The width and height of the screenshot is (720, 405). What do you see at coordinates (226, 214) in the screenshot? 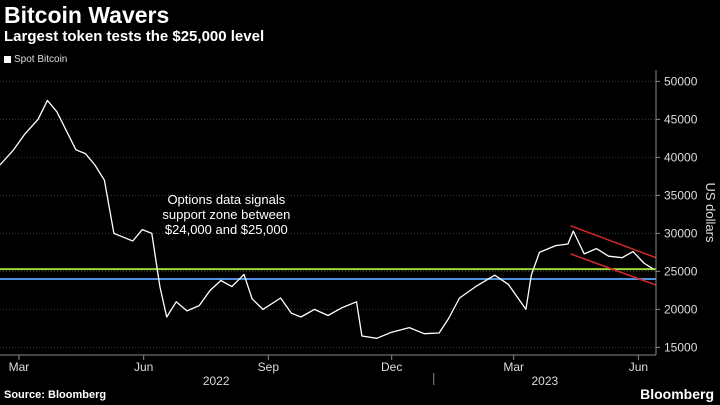
I see `annotation-line: support zone between` at bounding box center [226, 214].